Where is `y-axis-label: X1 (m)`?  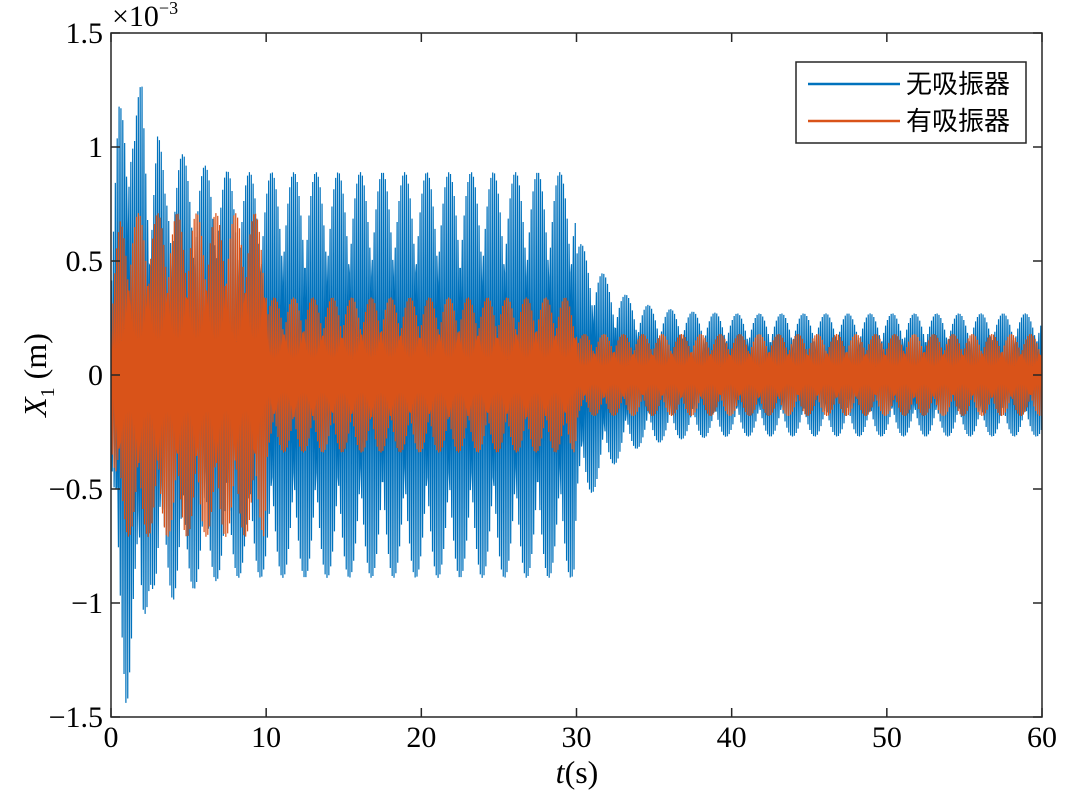
y-axis-label: X1 (m) is located at coordinates (38, 376).